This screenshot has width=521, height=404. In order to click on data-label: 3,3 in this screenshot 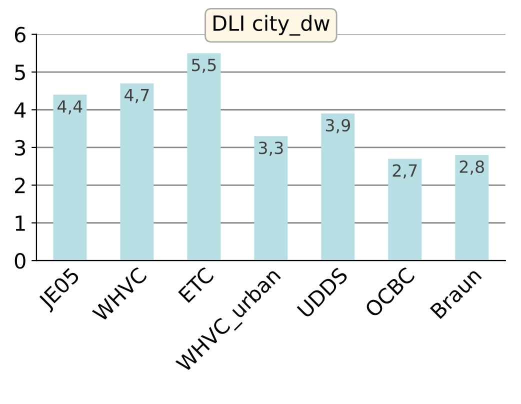, I will do `click(270, 149)`.